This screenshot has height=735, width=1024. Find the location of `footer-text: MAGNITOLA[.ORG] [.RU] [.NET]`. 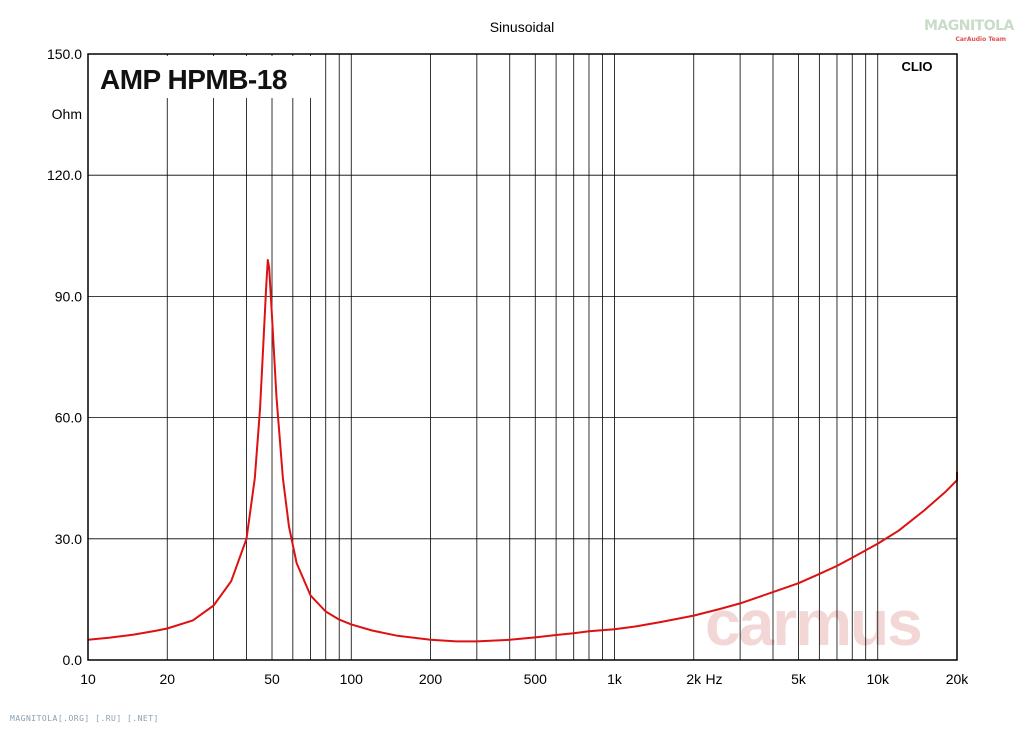

footer-text: MAGNITOLA[.ORG] [.RU] [.NET] is located at coordinates (84, 718).